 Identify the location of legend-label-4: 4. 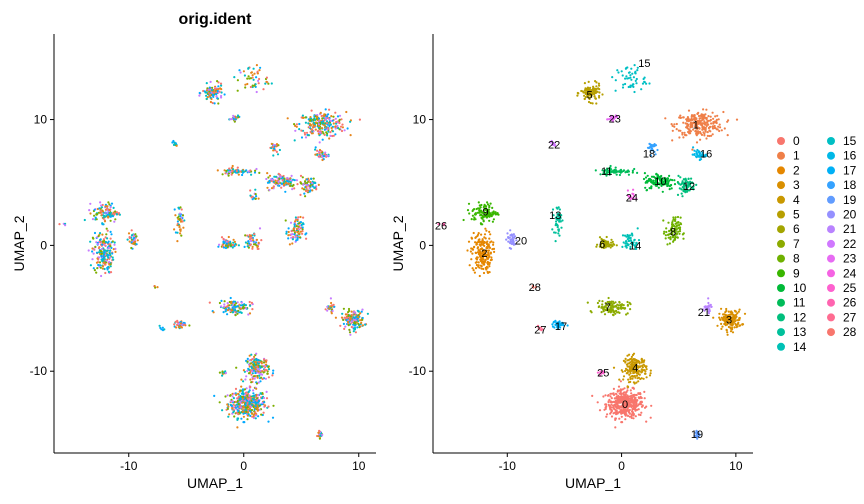
(796, 200).